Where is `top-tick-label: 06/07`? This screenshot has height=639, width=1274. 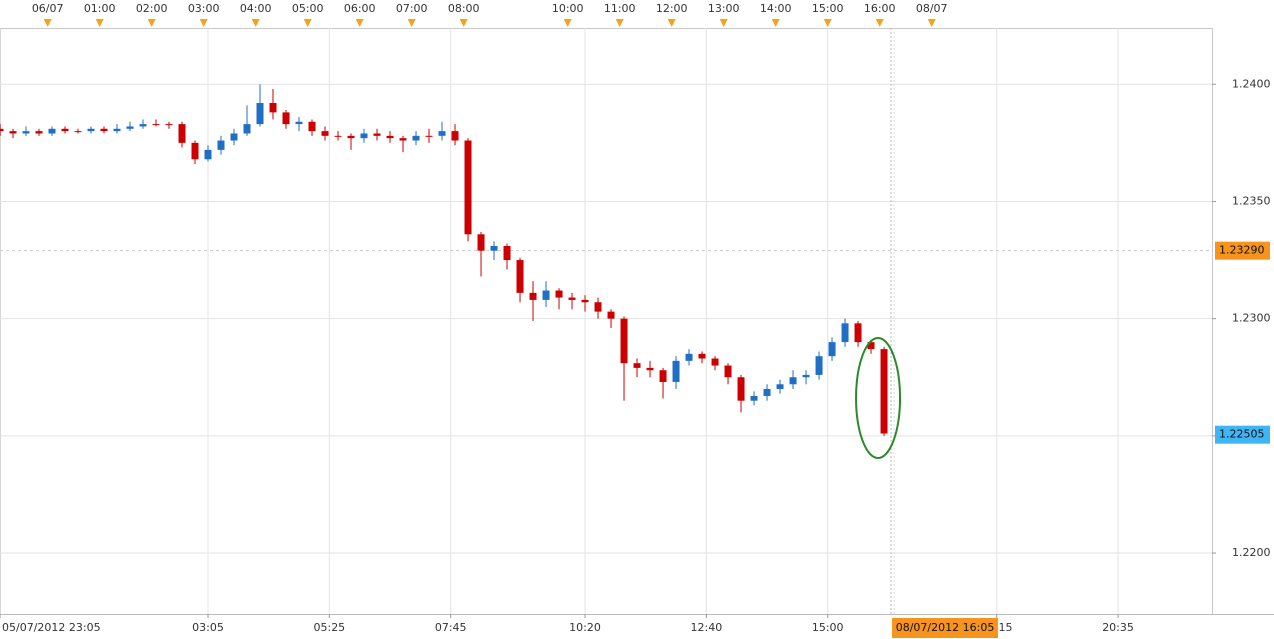
top-tick-label: 06/07 is located at coordinates (48, 8).